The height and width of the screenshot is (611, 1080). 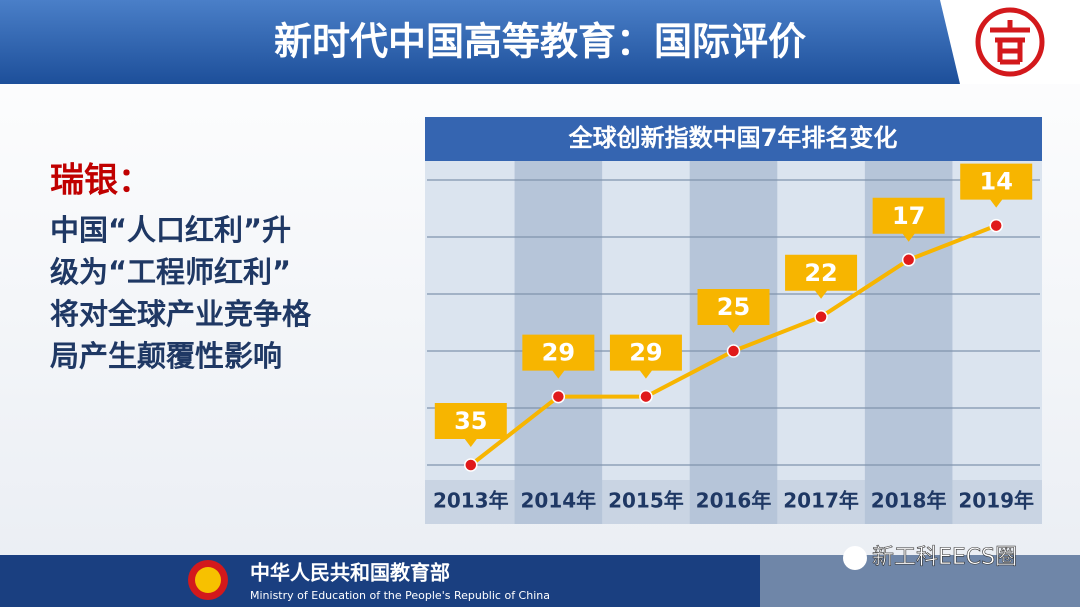 I want to click on chart-title-band, so click(x=733, y=139).